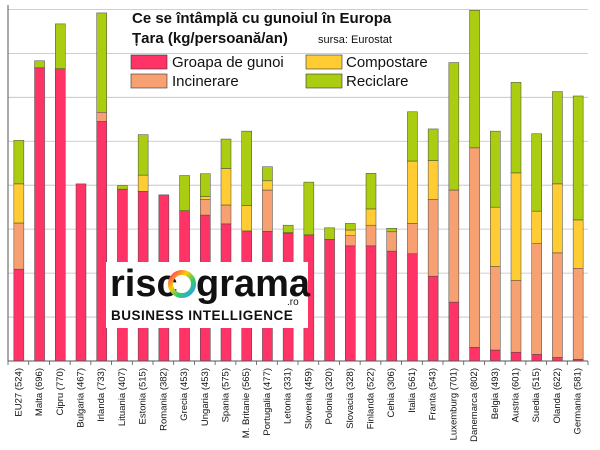 The image size is (600, 450). Describe the element at coordinates (60, 392) in the screenshot. I see `x-tick-label: Cipru (770)` at that location.